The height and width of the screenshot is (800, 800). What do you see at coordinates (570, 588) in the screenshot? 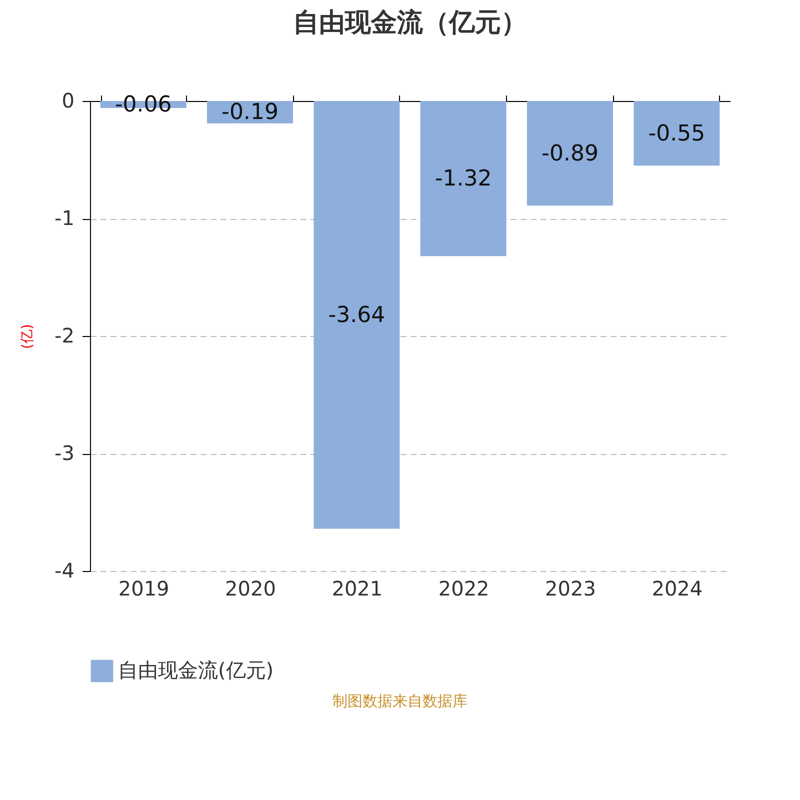
I see `x-tick-label: 2023` at bounding box center [570, 588].